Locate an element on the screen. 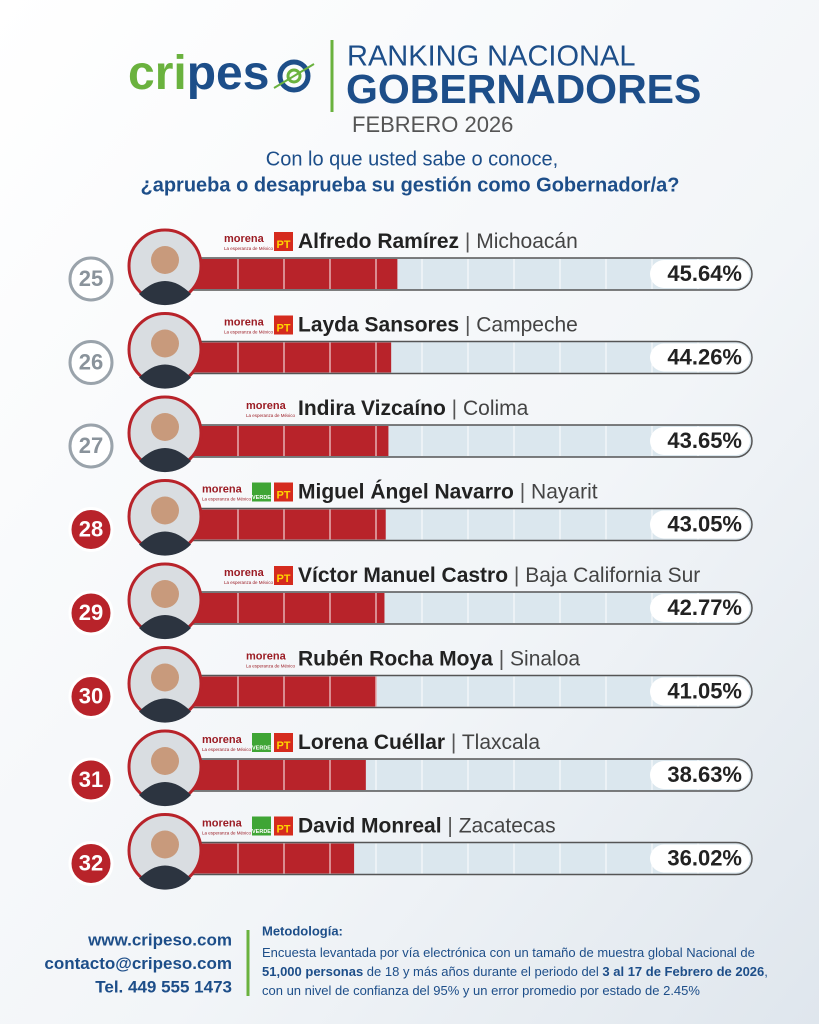 The height and width of the screenshot is (1024, 819). rank-number: 27 is located at coordinates (91, 445).